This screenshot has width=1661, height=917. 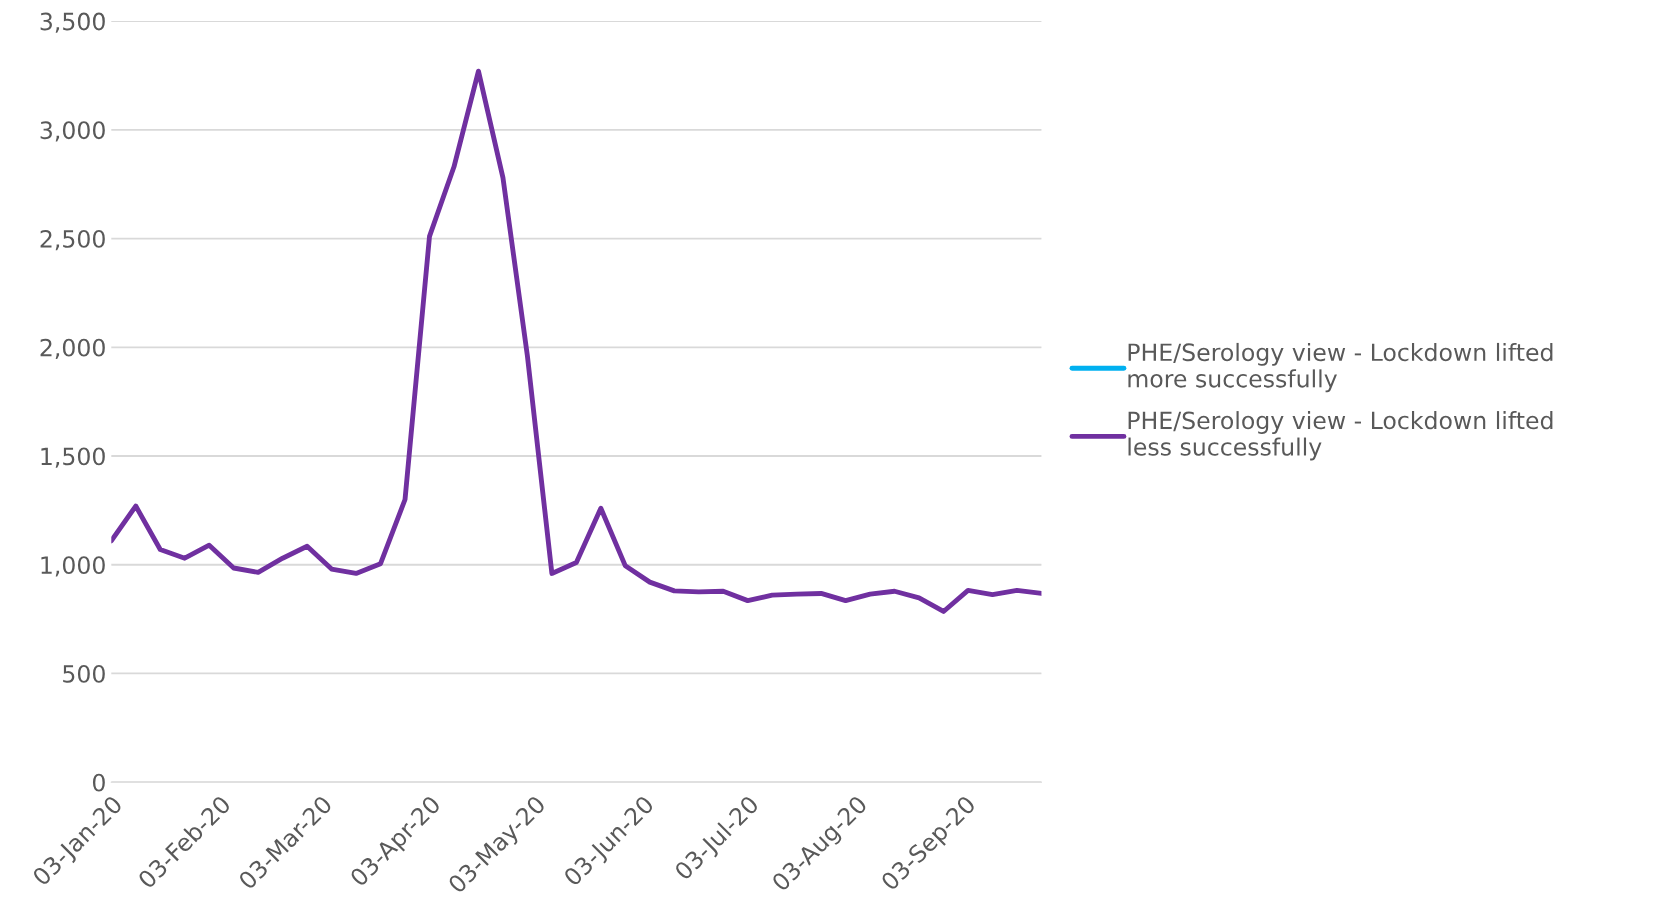 I want to click on y-tick-label: 3,500, so click(x=72, y=22).